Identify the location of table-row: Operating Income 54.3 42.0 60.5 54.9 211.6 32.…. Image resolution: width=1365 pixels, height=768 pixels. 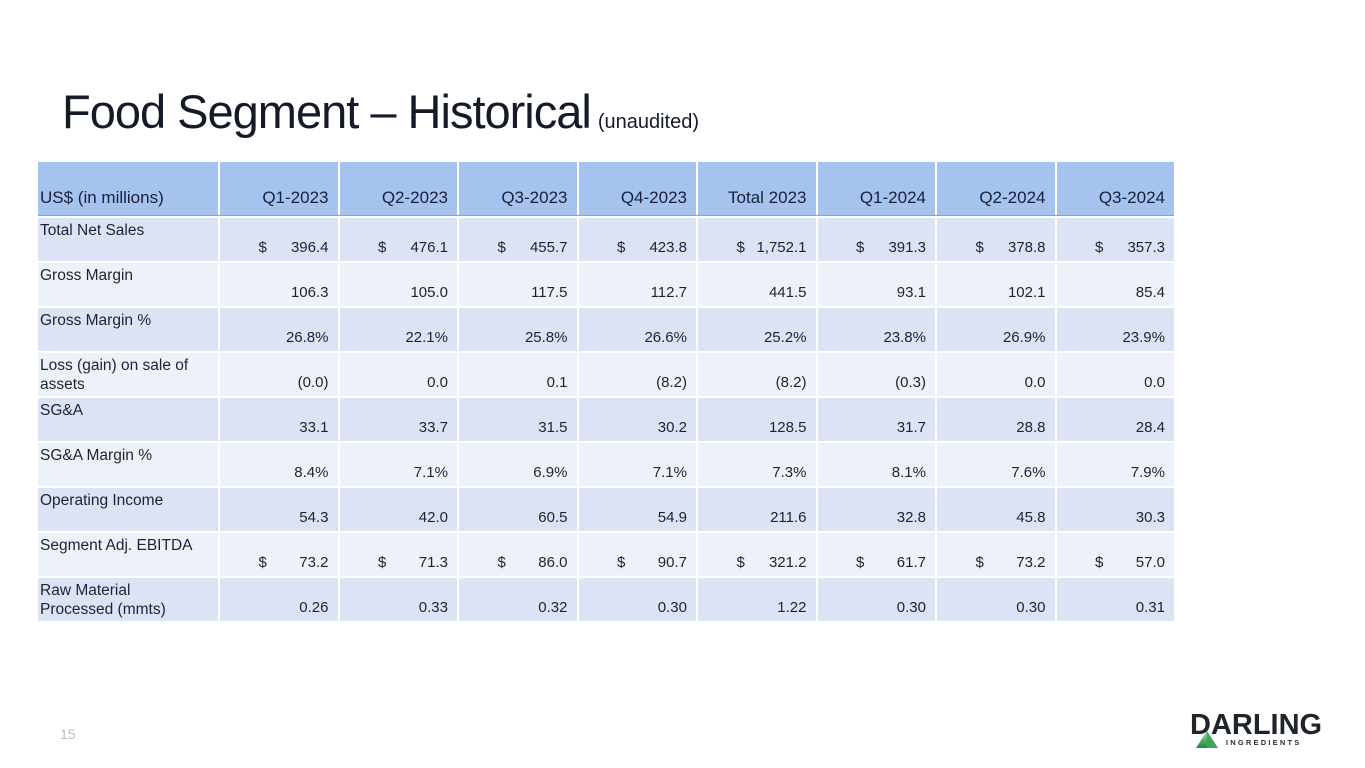
(606, 509).